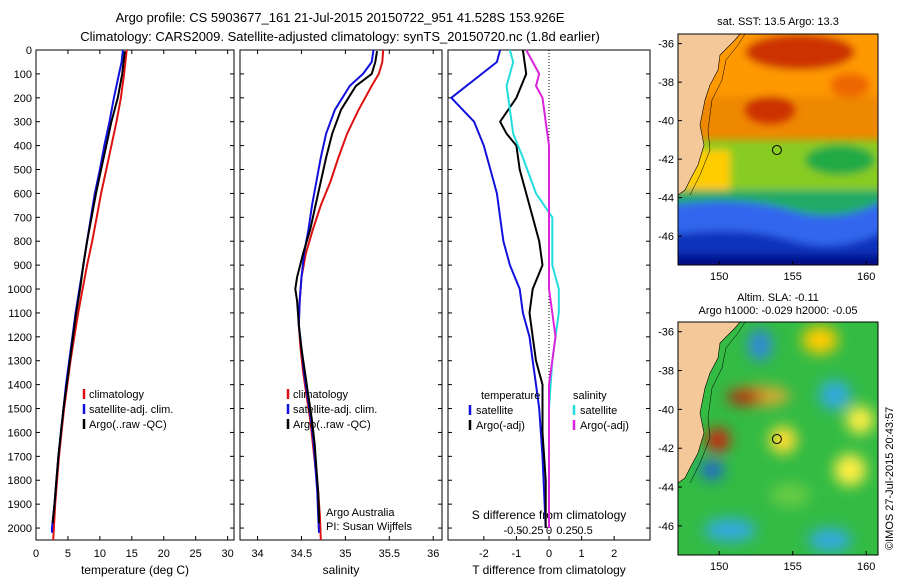 The image size is (900, 580). Describe the element at coordinates (23, 242) in the screenshot. I see `y-tick-label: 800` at that location.